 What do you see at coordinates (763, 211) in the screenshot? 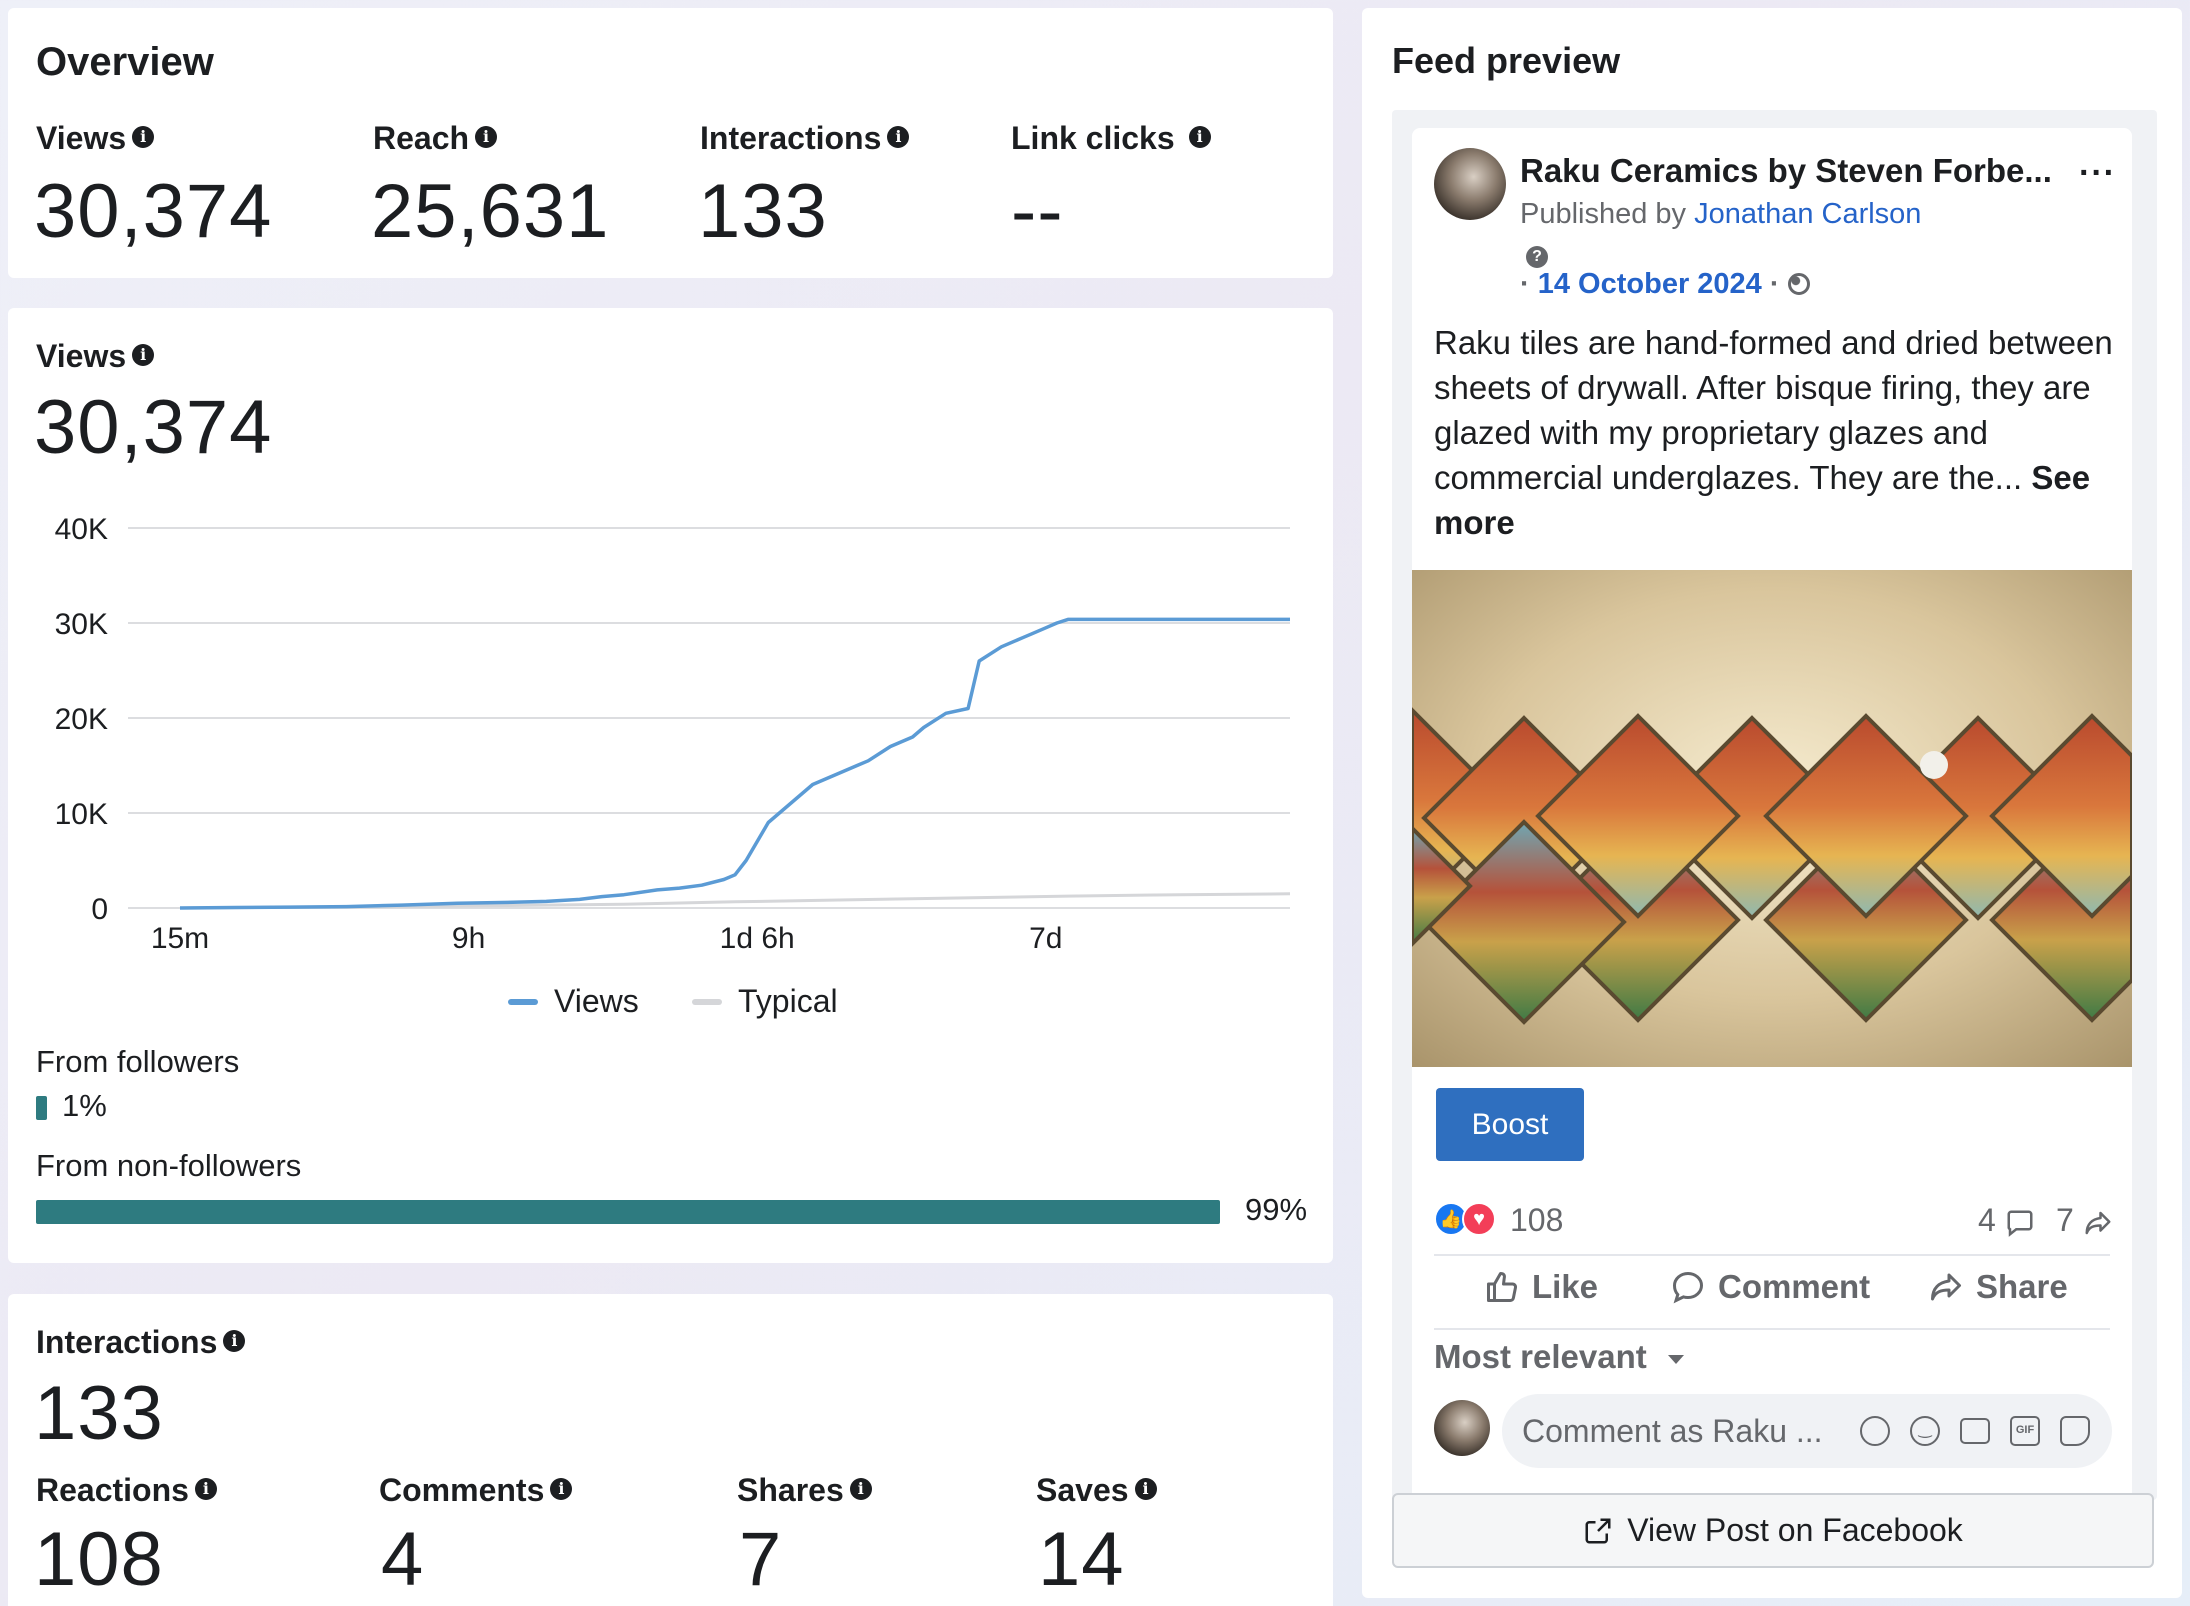
I see `interactions-metric-value: 133` at bounding box center [763, 211].